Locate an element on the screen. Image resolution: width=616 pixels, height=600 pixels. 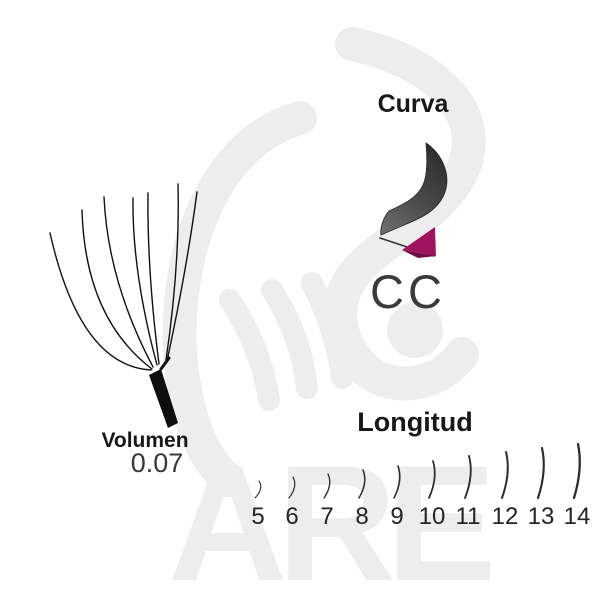
length-number-13: 13 is located at coordinates (541, 516).